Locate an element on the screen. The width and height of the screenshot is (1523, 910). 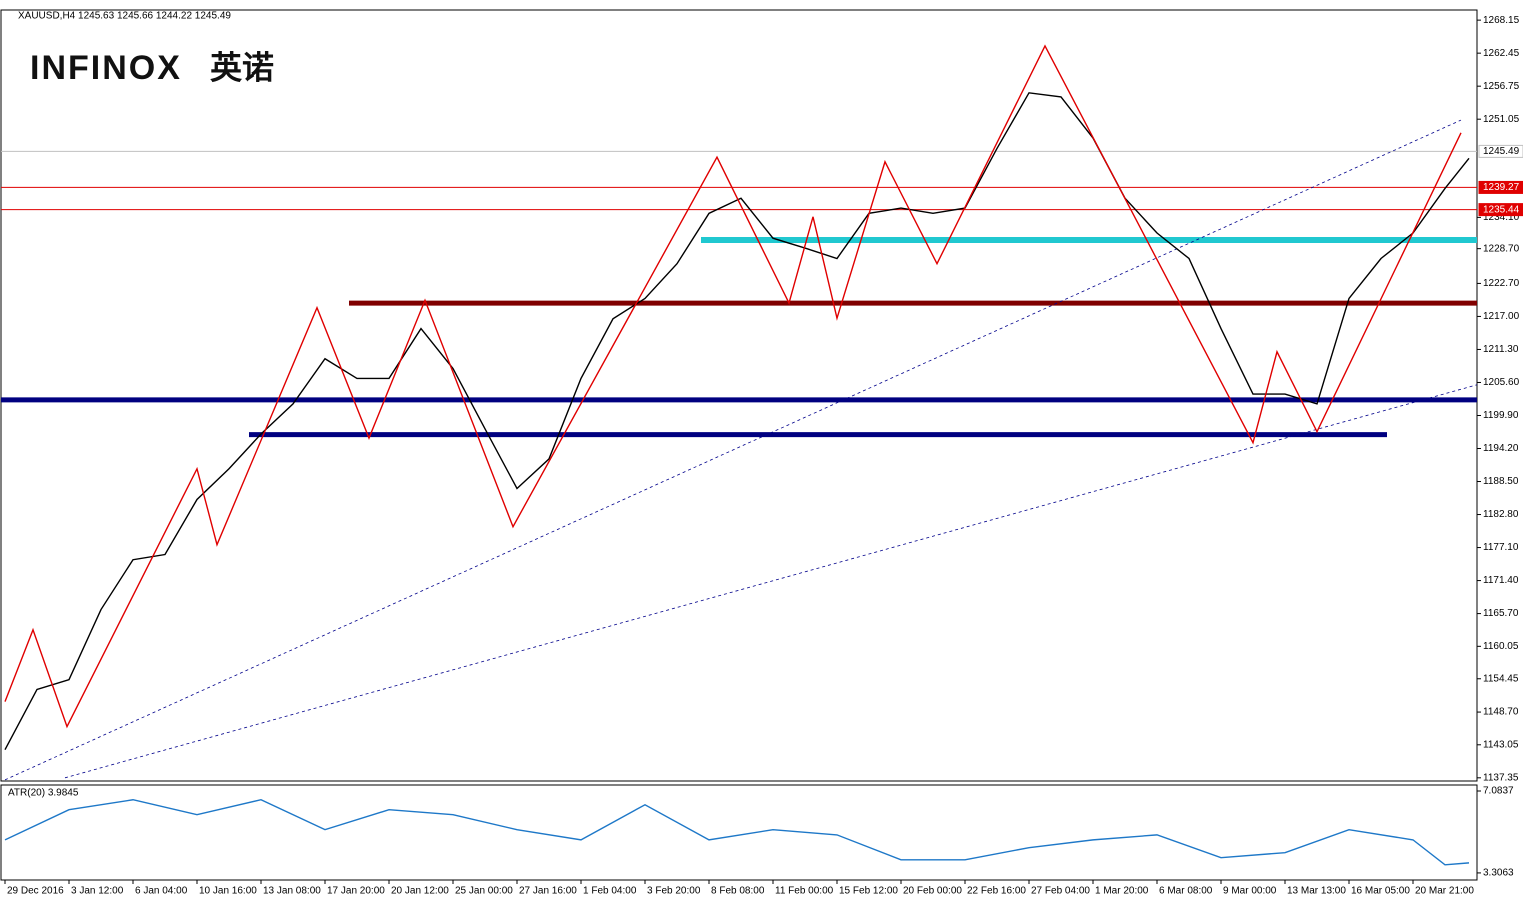
x-tick-label: 3 Feb 20:00 is located at coordinates (674, 891).